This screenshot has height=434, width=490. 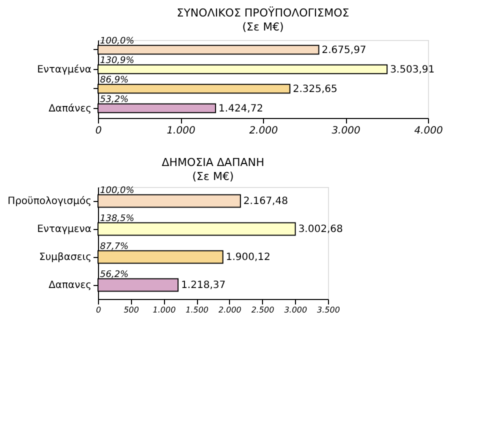 What do you see at coordinates (114, 275) in the screenshot?
I see `annotation: 56,2%` at bounding box center [114, 275].